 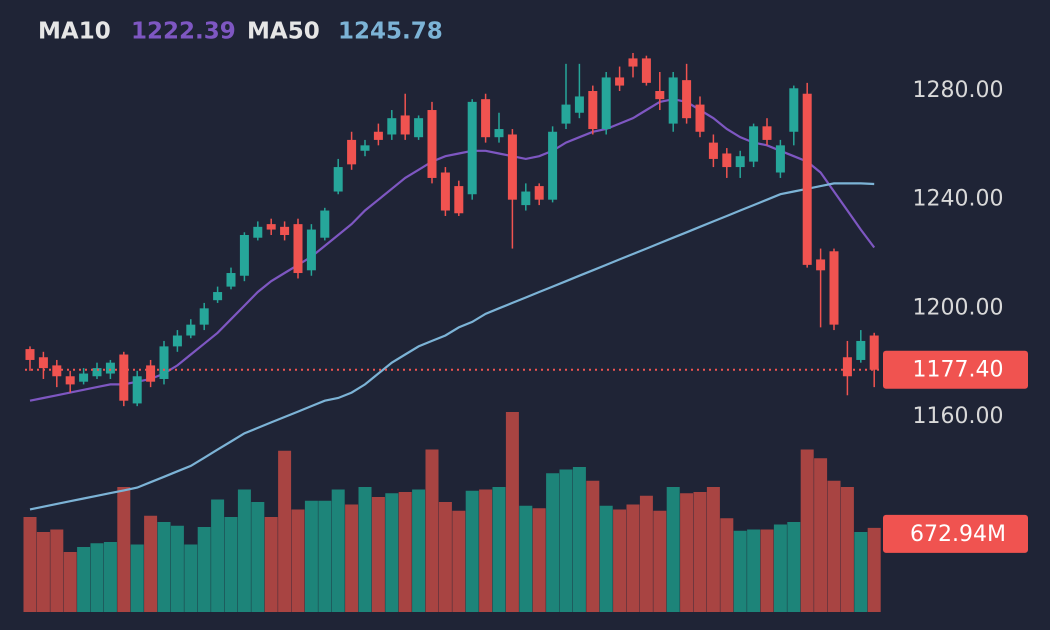 I want to click on current-volume-box, so click(x=955, y=533).